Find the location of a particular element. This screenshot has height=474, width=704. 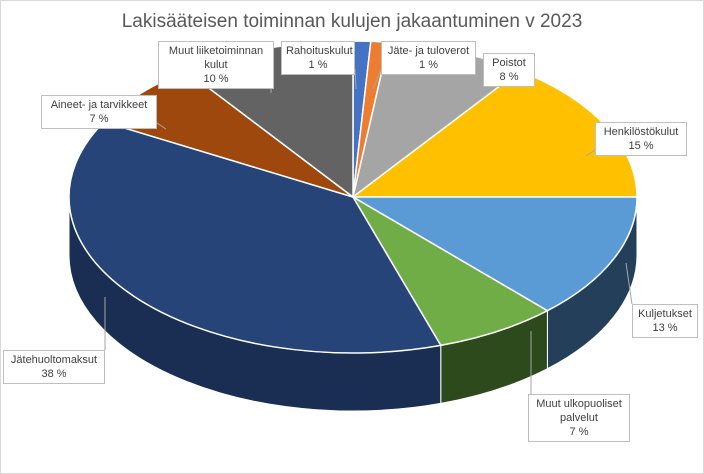

label-jatehuoltomaksut: Jätehuoltomaksut 38 % is located at coordinates (54, 367).